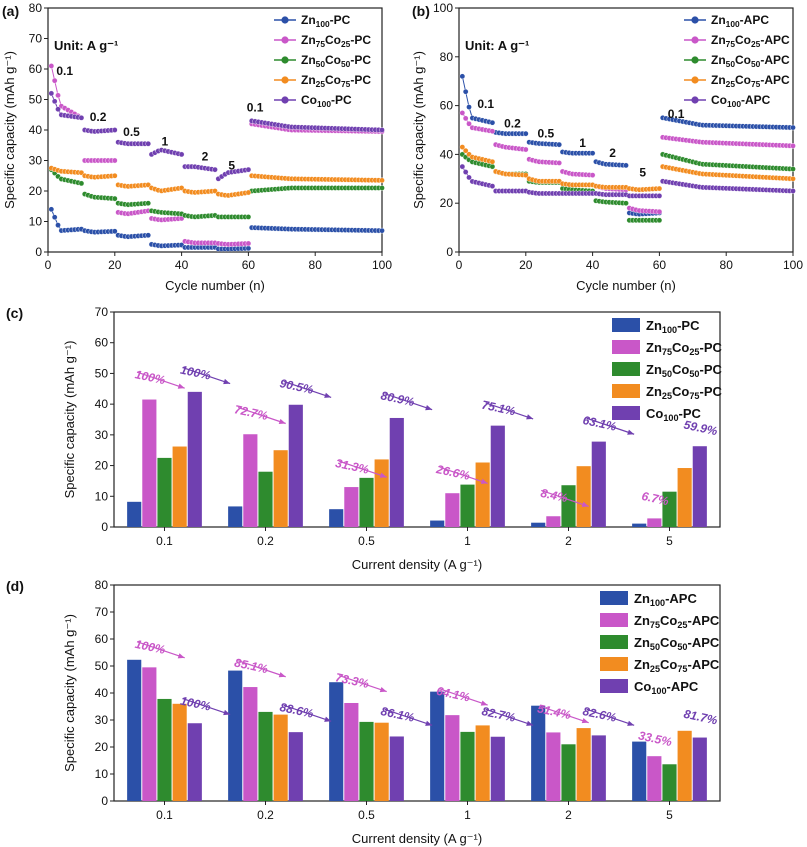 The image size is (807, 847). I want to click on legend-label: Co100-PC, so click(326, 101).